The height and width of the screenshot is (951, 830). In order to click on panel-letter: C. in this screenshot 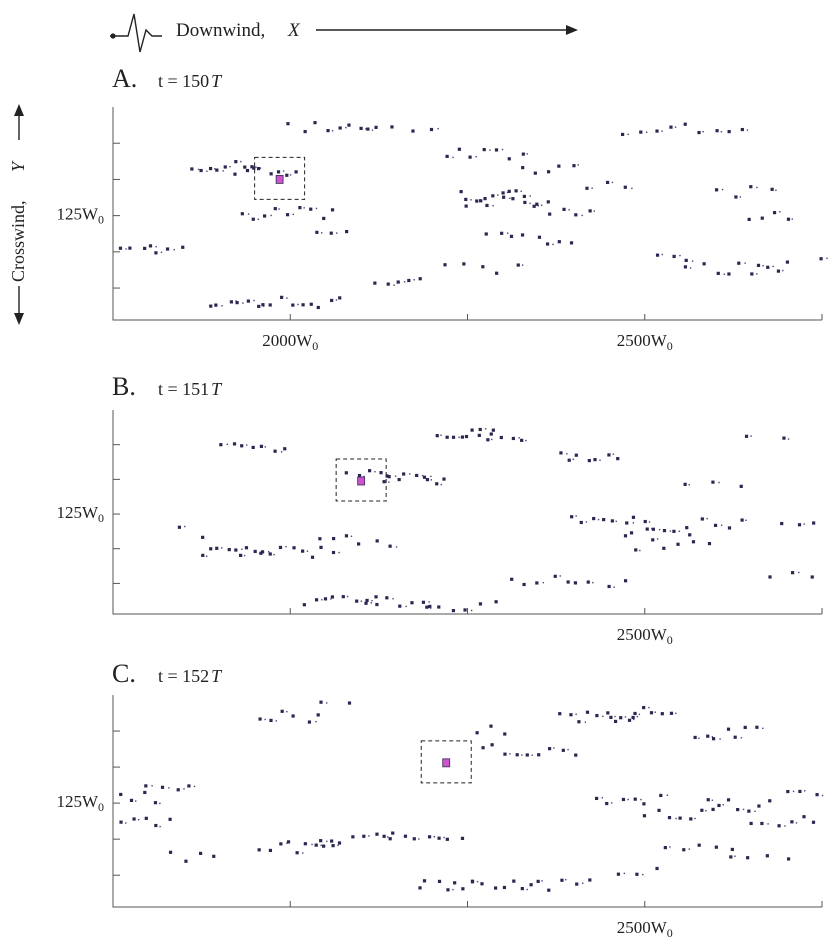, I will do `click(124, 673)`.